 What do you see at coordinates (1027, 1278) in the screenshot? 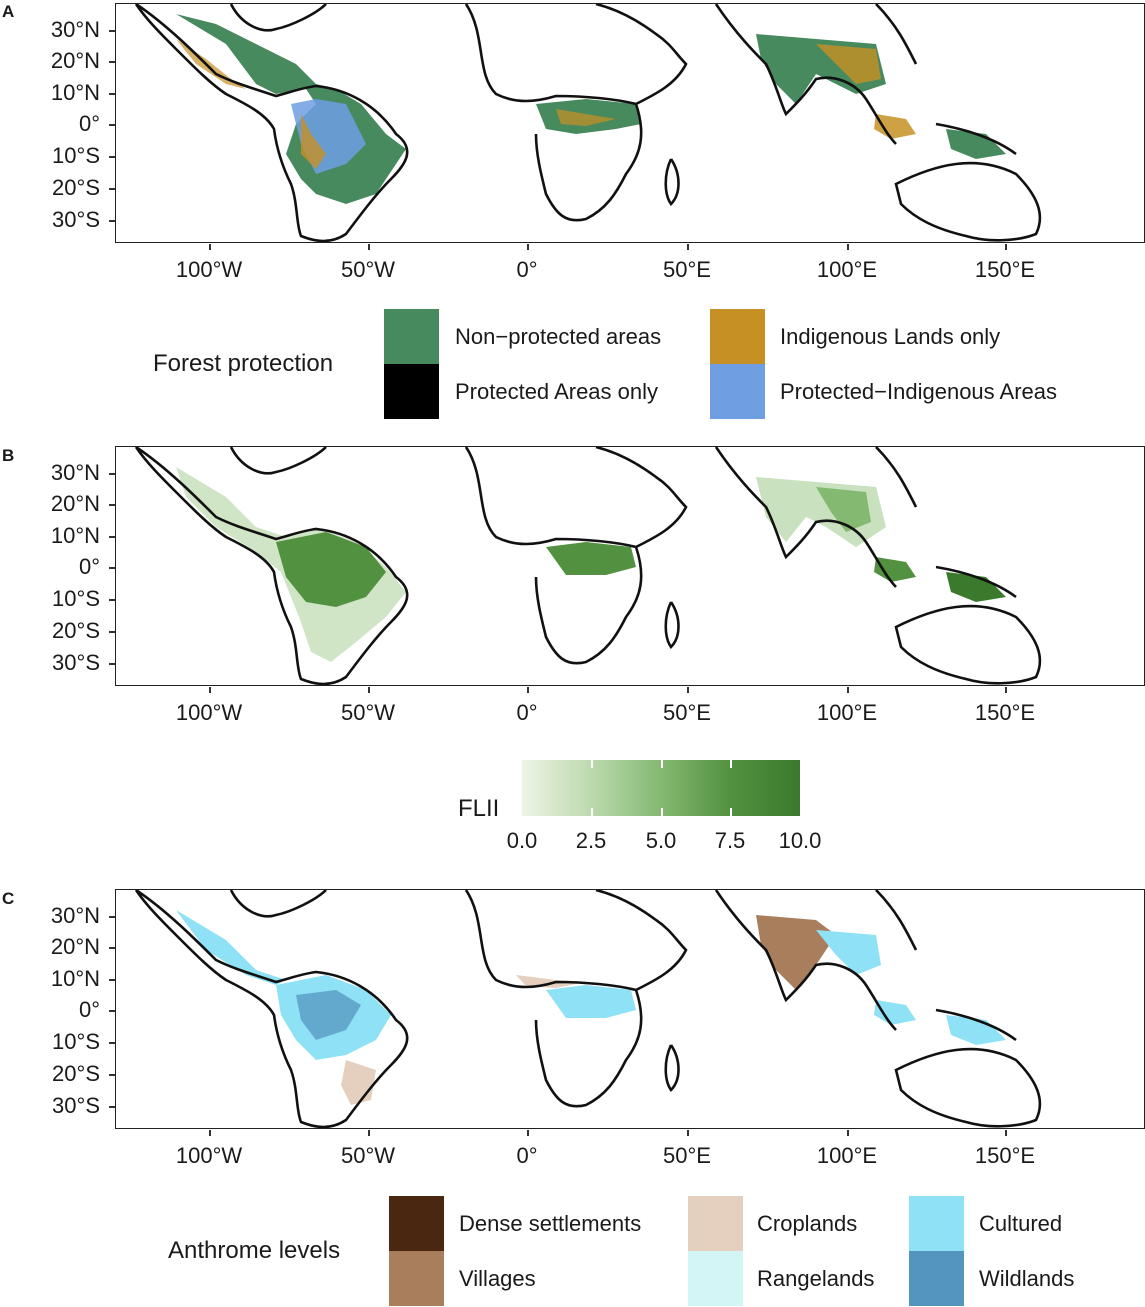
I see `legend-label-wildlands: Wildlands` at bounding box center [1027, 1278].